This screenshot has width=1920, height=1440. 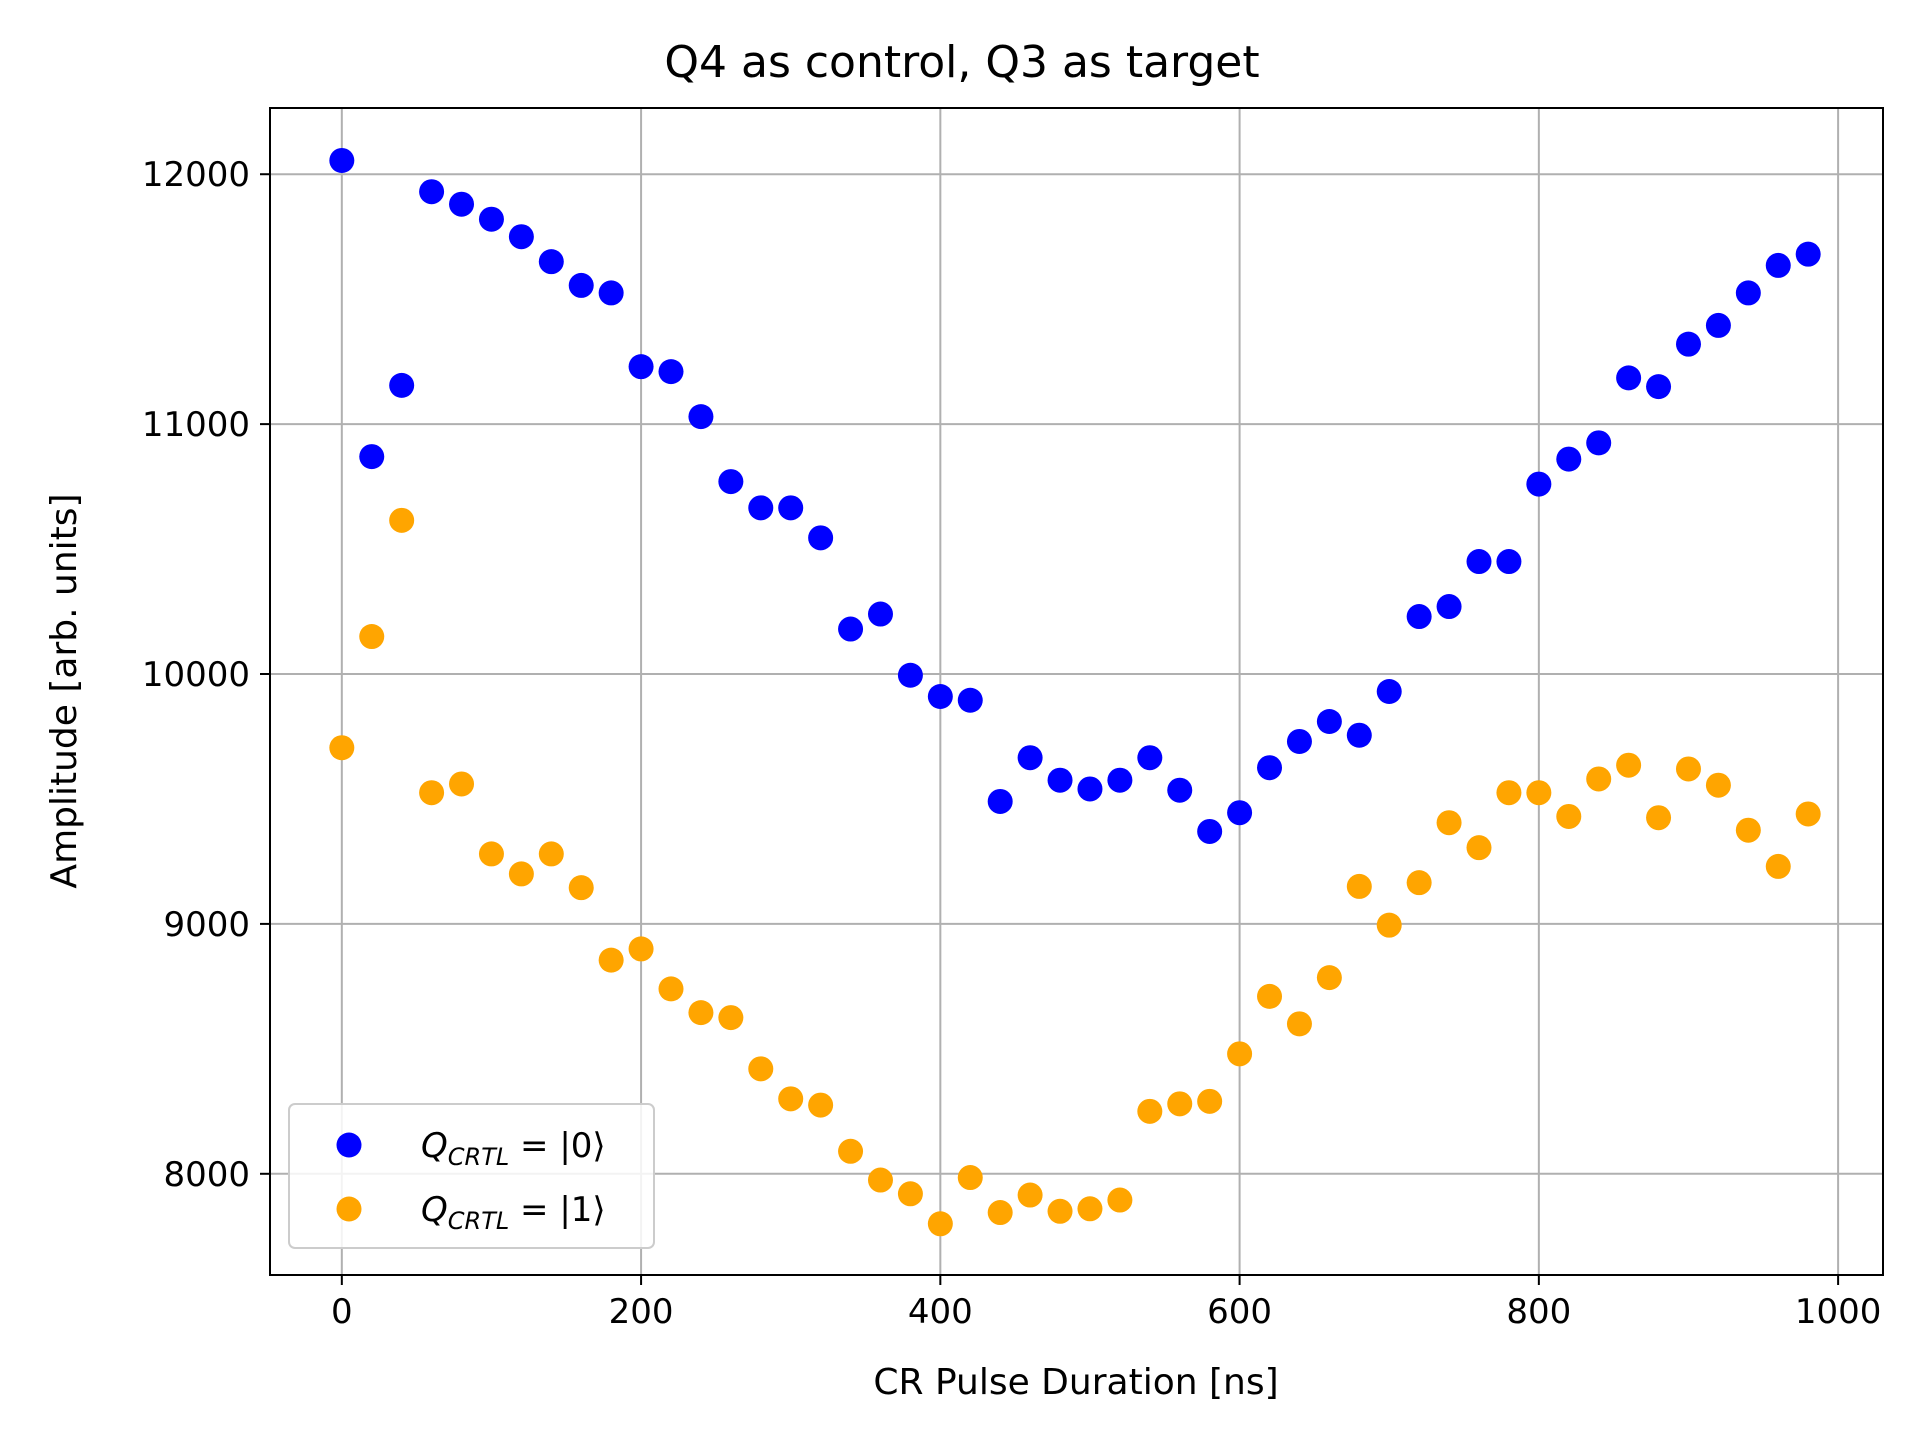 What do you see at coordinates (1239, 1312) in the screenshot?
I see `x-tick-label: 600` at bounding box center [1239, 1312].